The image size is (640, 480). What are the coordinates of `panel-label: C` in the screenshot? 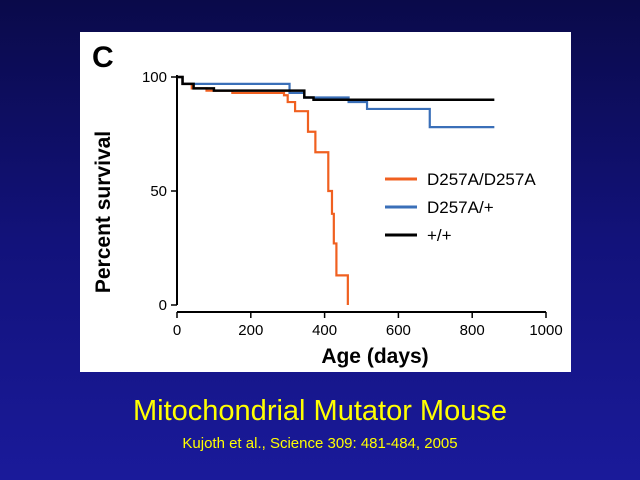 It's located at (103, 57).